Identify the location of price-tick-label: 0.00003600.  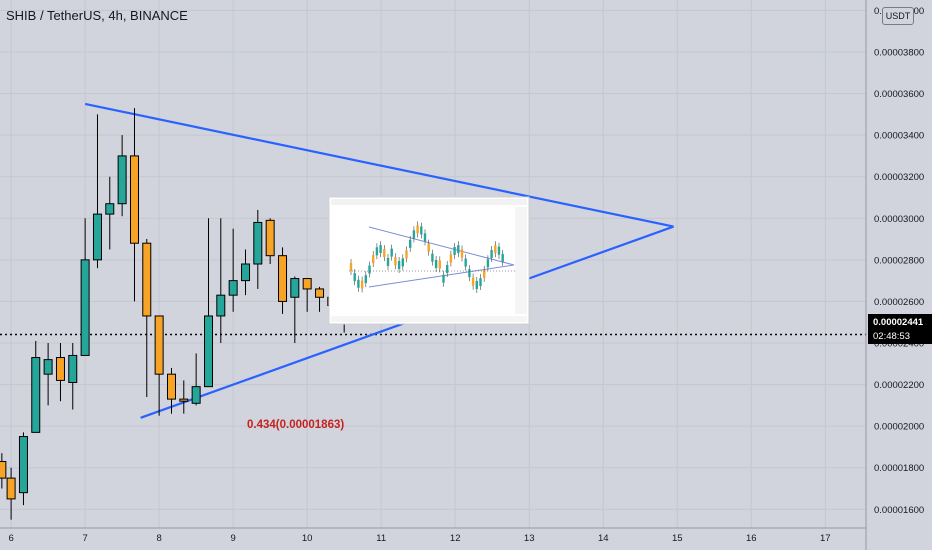
(899, 94).